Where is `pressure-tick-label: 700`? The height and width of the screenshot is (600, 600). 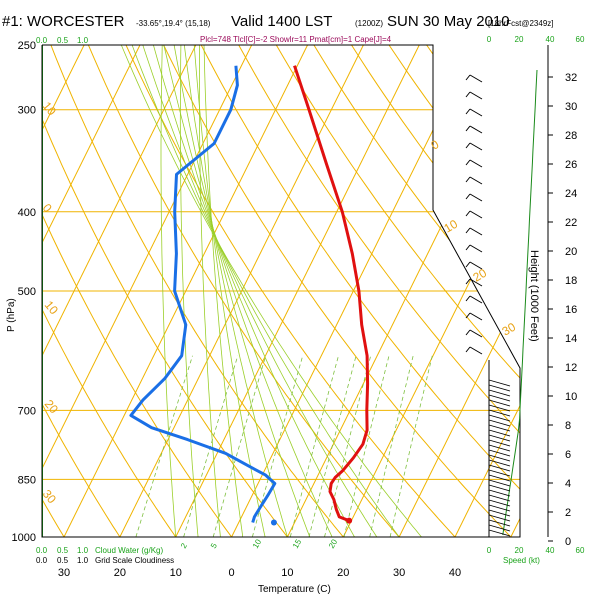
pressure-tick-label: 700 is located at coordinates (27, 411).